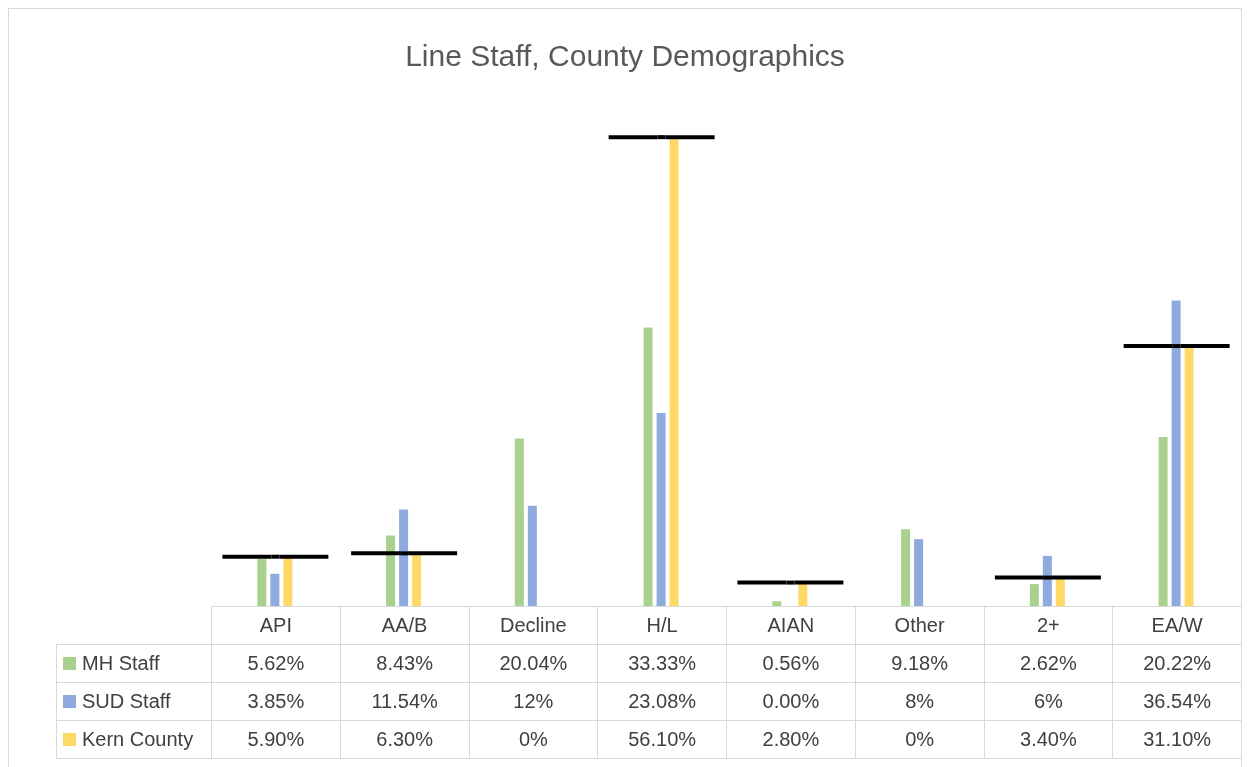 This screenshot has height=767, width=1248. What do you see at coordinates (1177, 739) in the screenshot?
I see `data-label: 31.10%` at bounding box center [1177, 739].